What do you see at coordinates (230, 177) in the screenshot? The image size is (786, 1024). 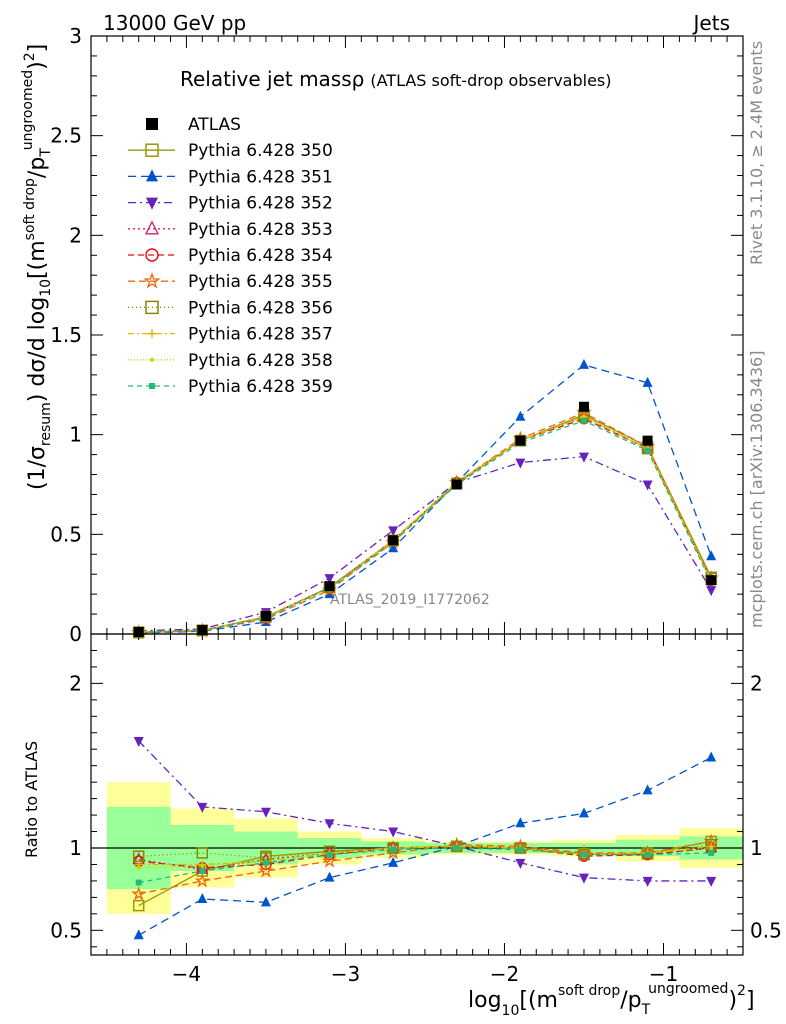 I see `legend-entry: Pythia 6.428 351` at bounding box center [230, 177].